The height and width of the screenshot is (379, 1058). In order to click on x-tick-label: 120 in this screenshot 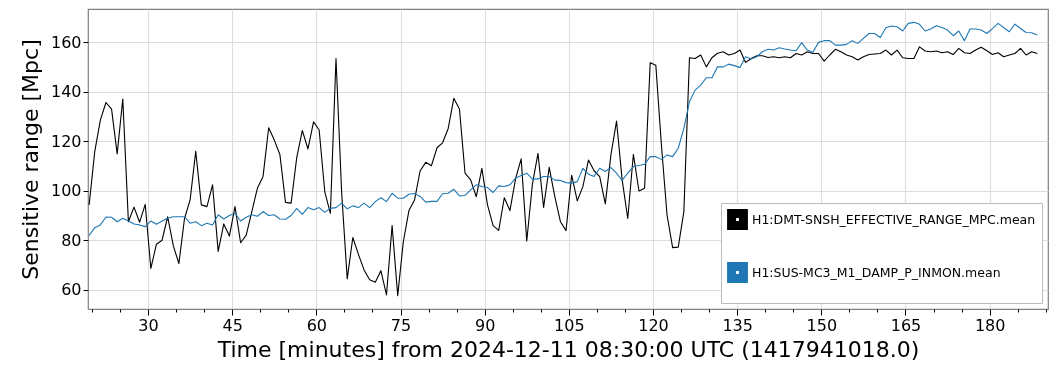, I will do `click(653, 325)`.